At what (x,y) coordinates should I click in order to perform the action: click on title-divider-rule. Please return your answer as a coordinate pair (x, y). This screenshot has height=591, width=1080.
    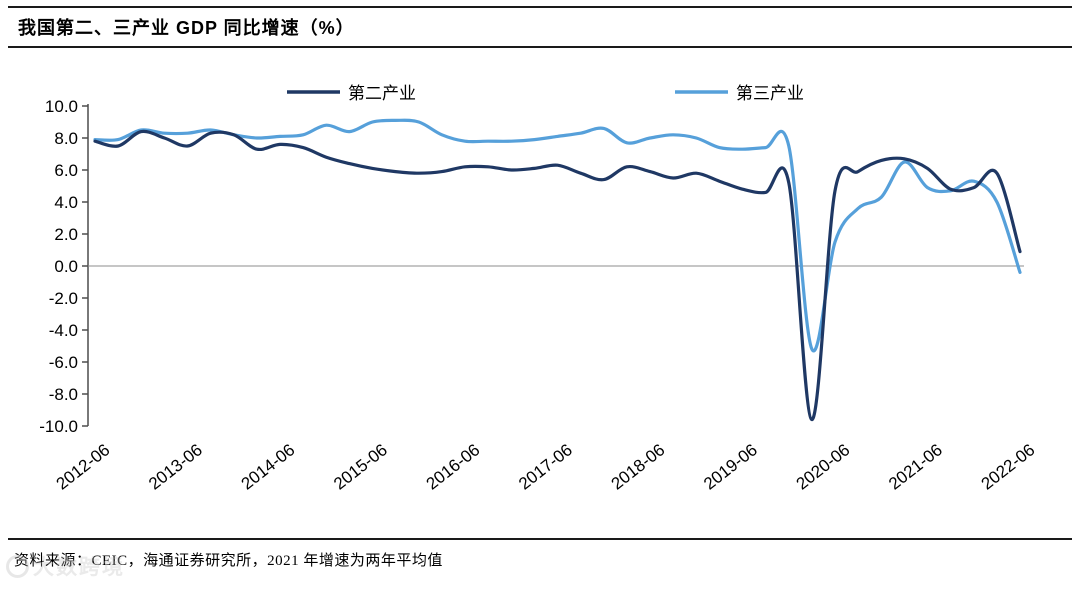
    Looking at the image, I should click on (540, 47).